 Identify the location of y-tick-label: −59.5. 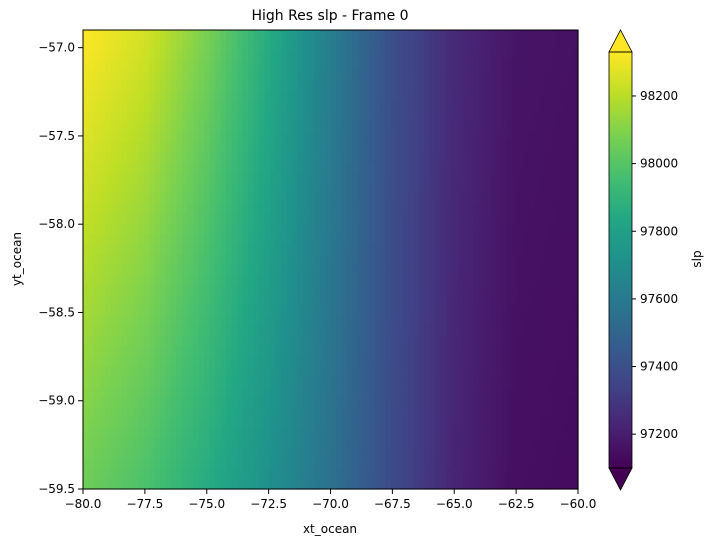
(56, 489).